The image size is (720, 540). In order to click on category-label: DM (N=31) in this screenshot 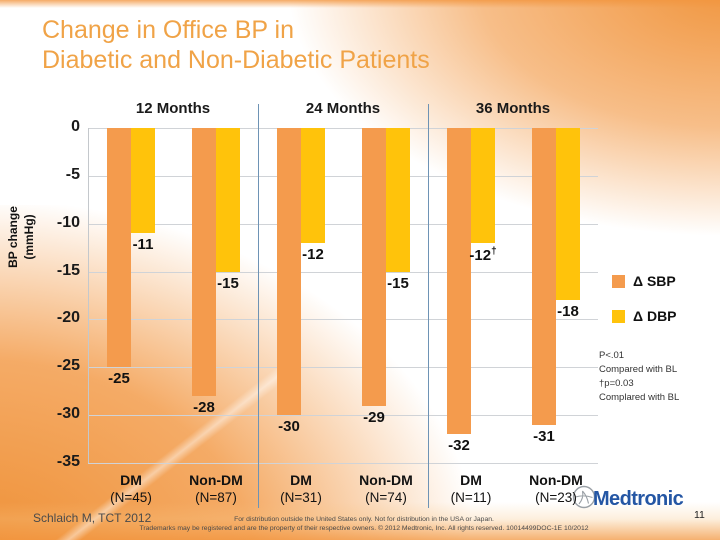, I will do `click(301, 488)`.